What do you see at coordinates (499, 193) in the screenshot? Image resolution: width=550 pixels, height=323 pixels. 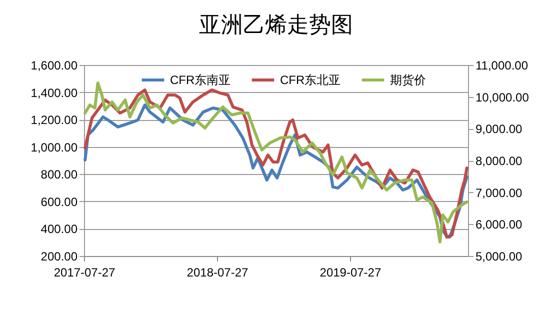 I see `y2-tick-label: 7,000.00` at bounding box center [499, 193].